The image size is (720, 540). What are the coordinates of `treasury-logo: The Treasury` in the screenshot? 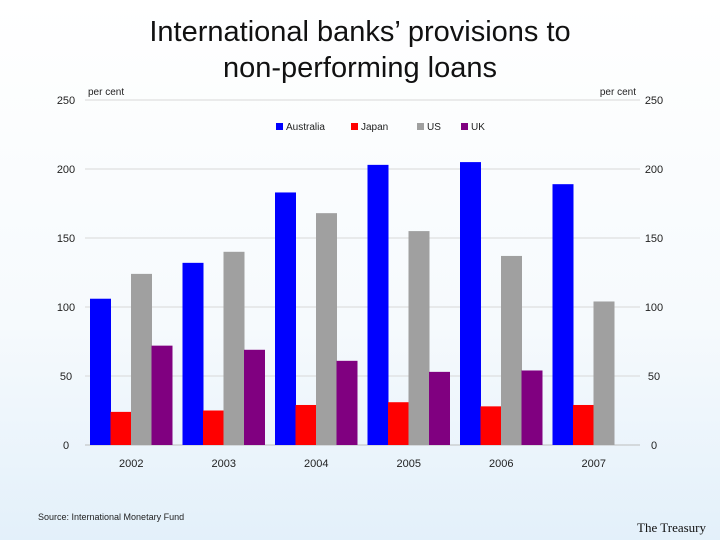 It's located at (671, 527).